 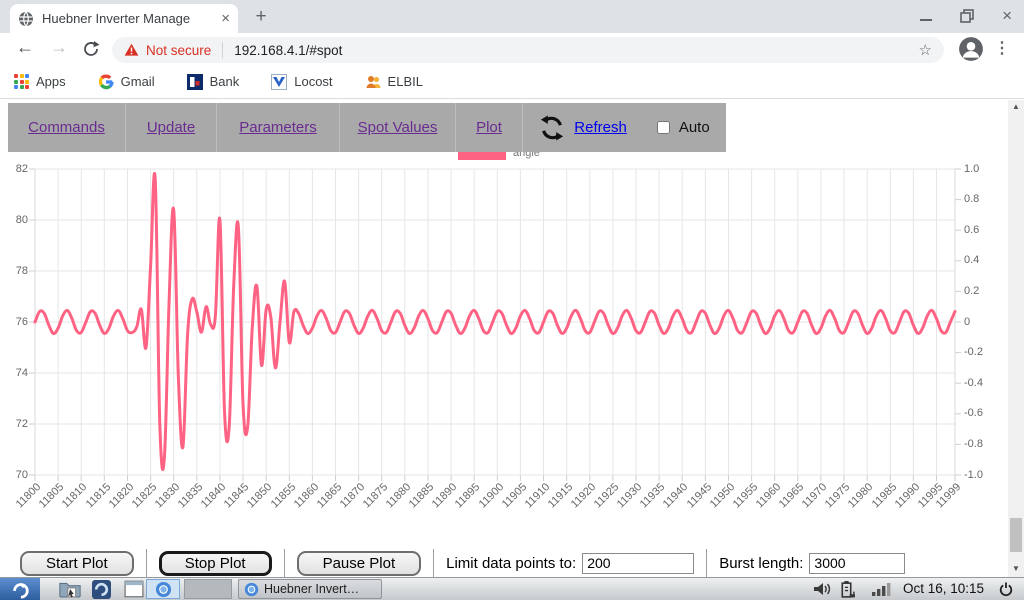 What do you see at coordinates (405, 81) in the screenshot?
I see `bookmark-label: ELBIL` at bounding box center [405, 81].